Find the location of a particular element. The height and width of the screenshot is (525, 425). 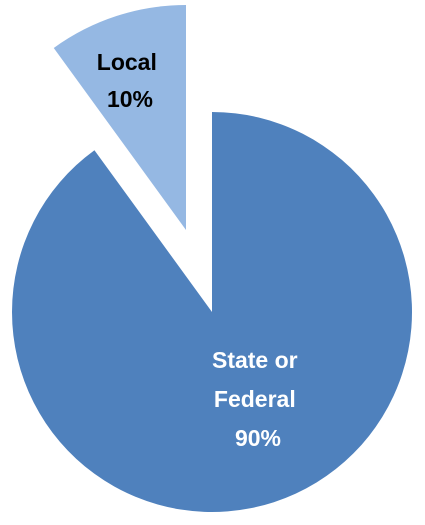

pie-slice-local is located at coordinates (119, 117).